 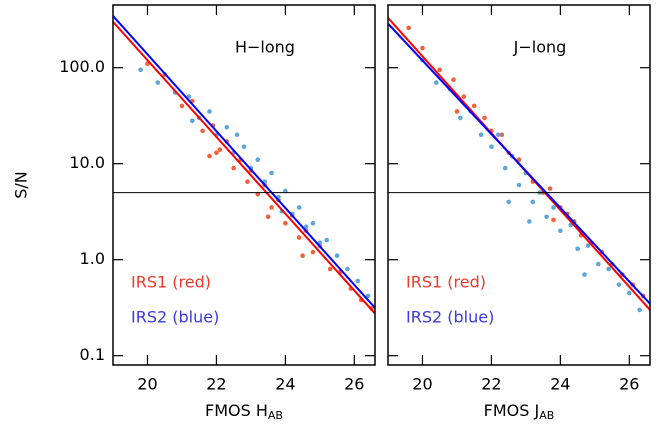 I want to click on x-axis-label: FMOS HAB, so click(x=244, y=412).